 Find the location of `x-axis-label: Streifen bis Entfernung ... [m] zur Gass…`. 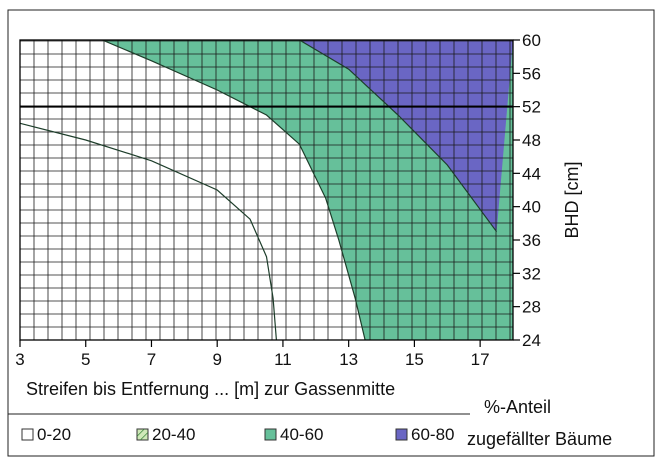

x-axis-label: Streifen bis Entfernung ... [m] zur Gass… is located at coordinates (210, 389).